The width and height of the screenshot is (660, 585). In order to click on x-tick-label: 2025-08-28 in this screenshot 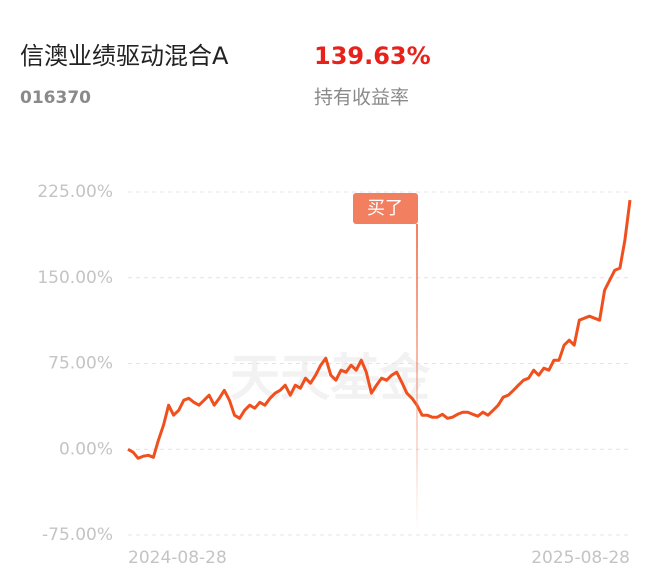, I will do `click(580, 558)`.